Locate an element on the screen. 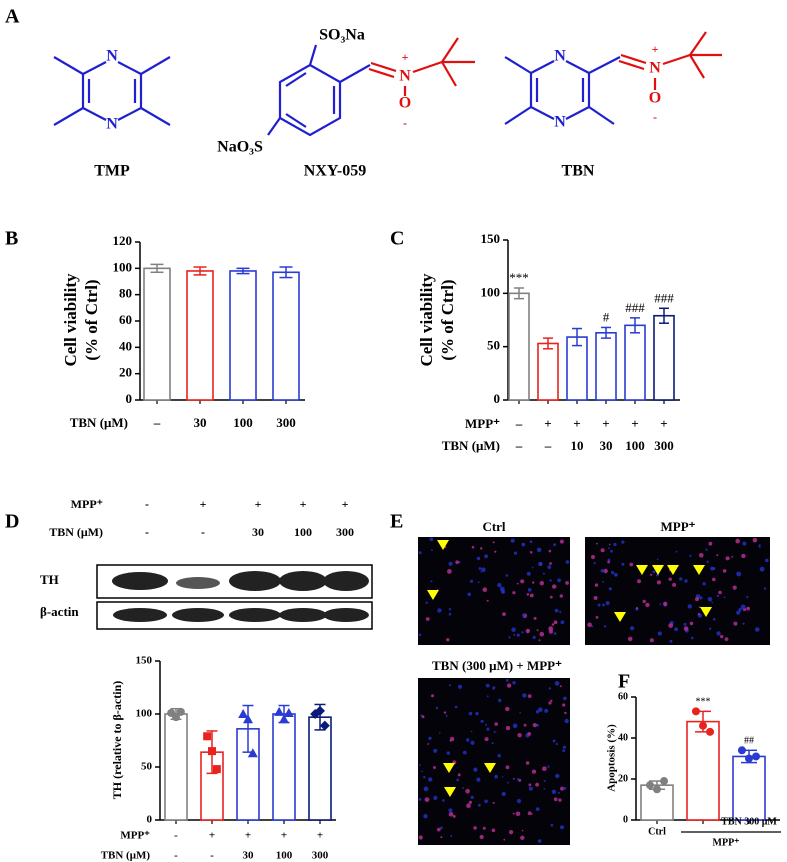  atom-label: NaO₃S is located at coordinates (240, 147).